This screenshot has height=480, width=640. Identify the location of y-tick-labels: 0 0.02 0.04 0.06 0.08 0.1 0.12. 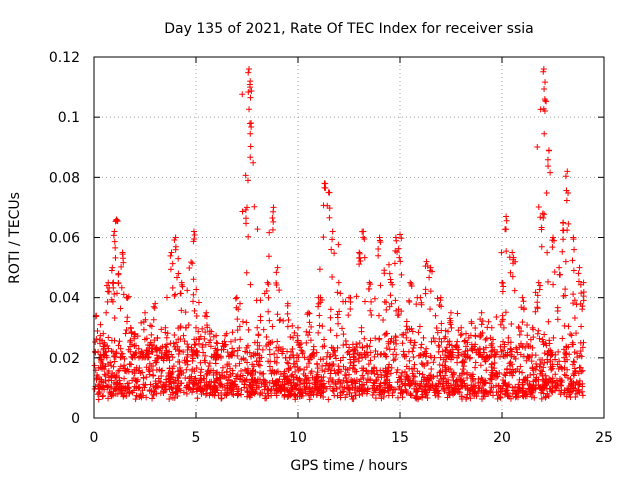
(64, 238).